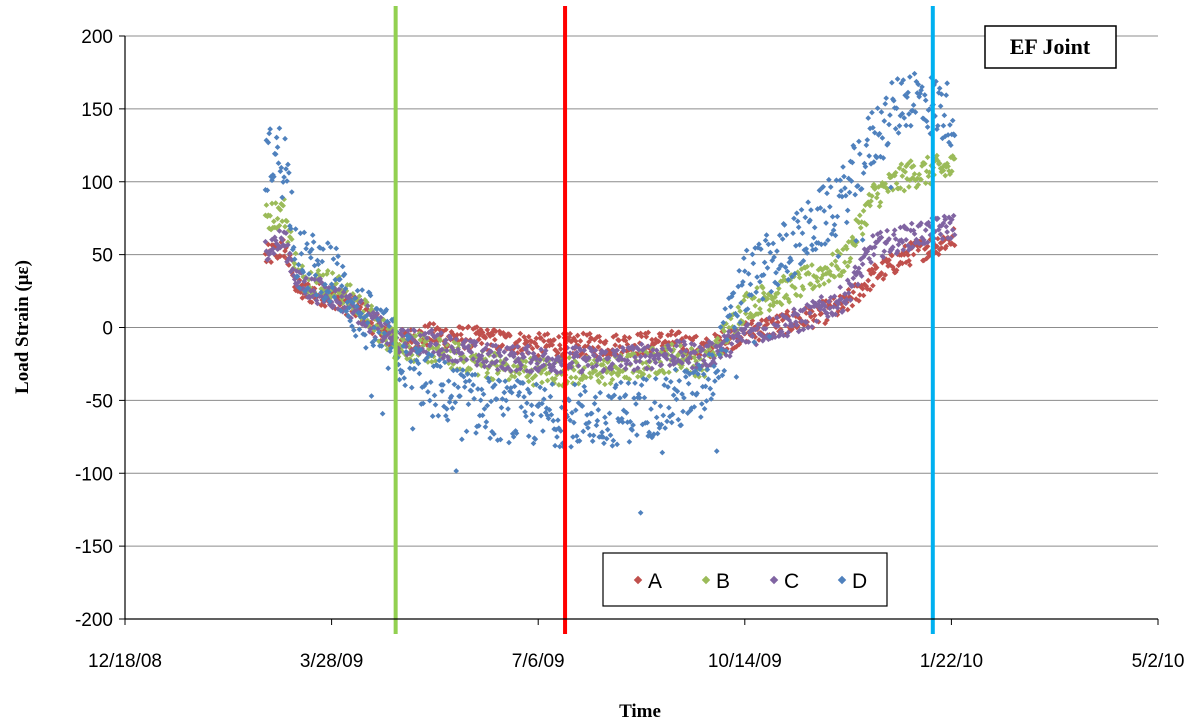 The height and width of the screenshot is (723, 1204). I want to click on y-tick-label: 200, so click(97, 37).